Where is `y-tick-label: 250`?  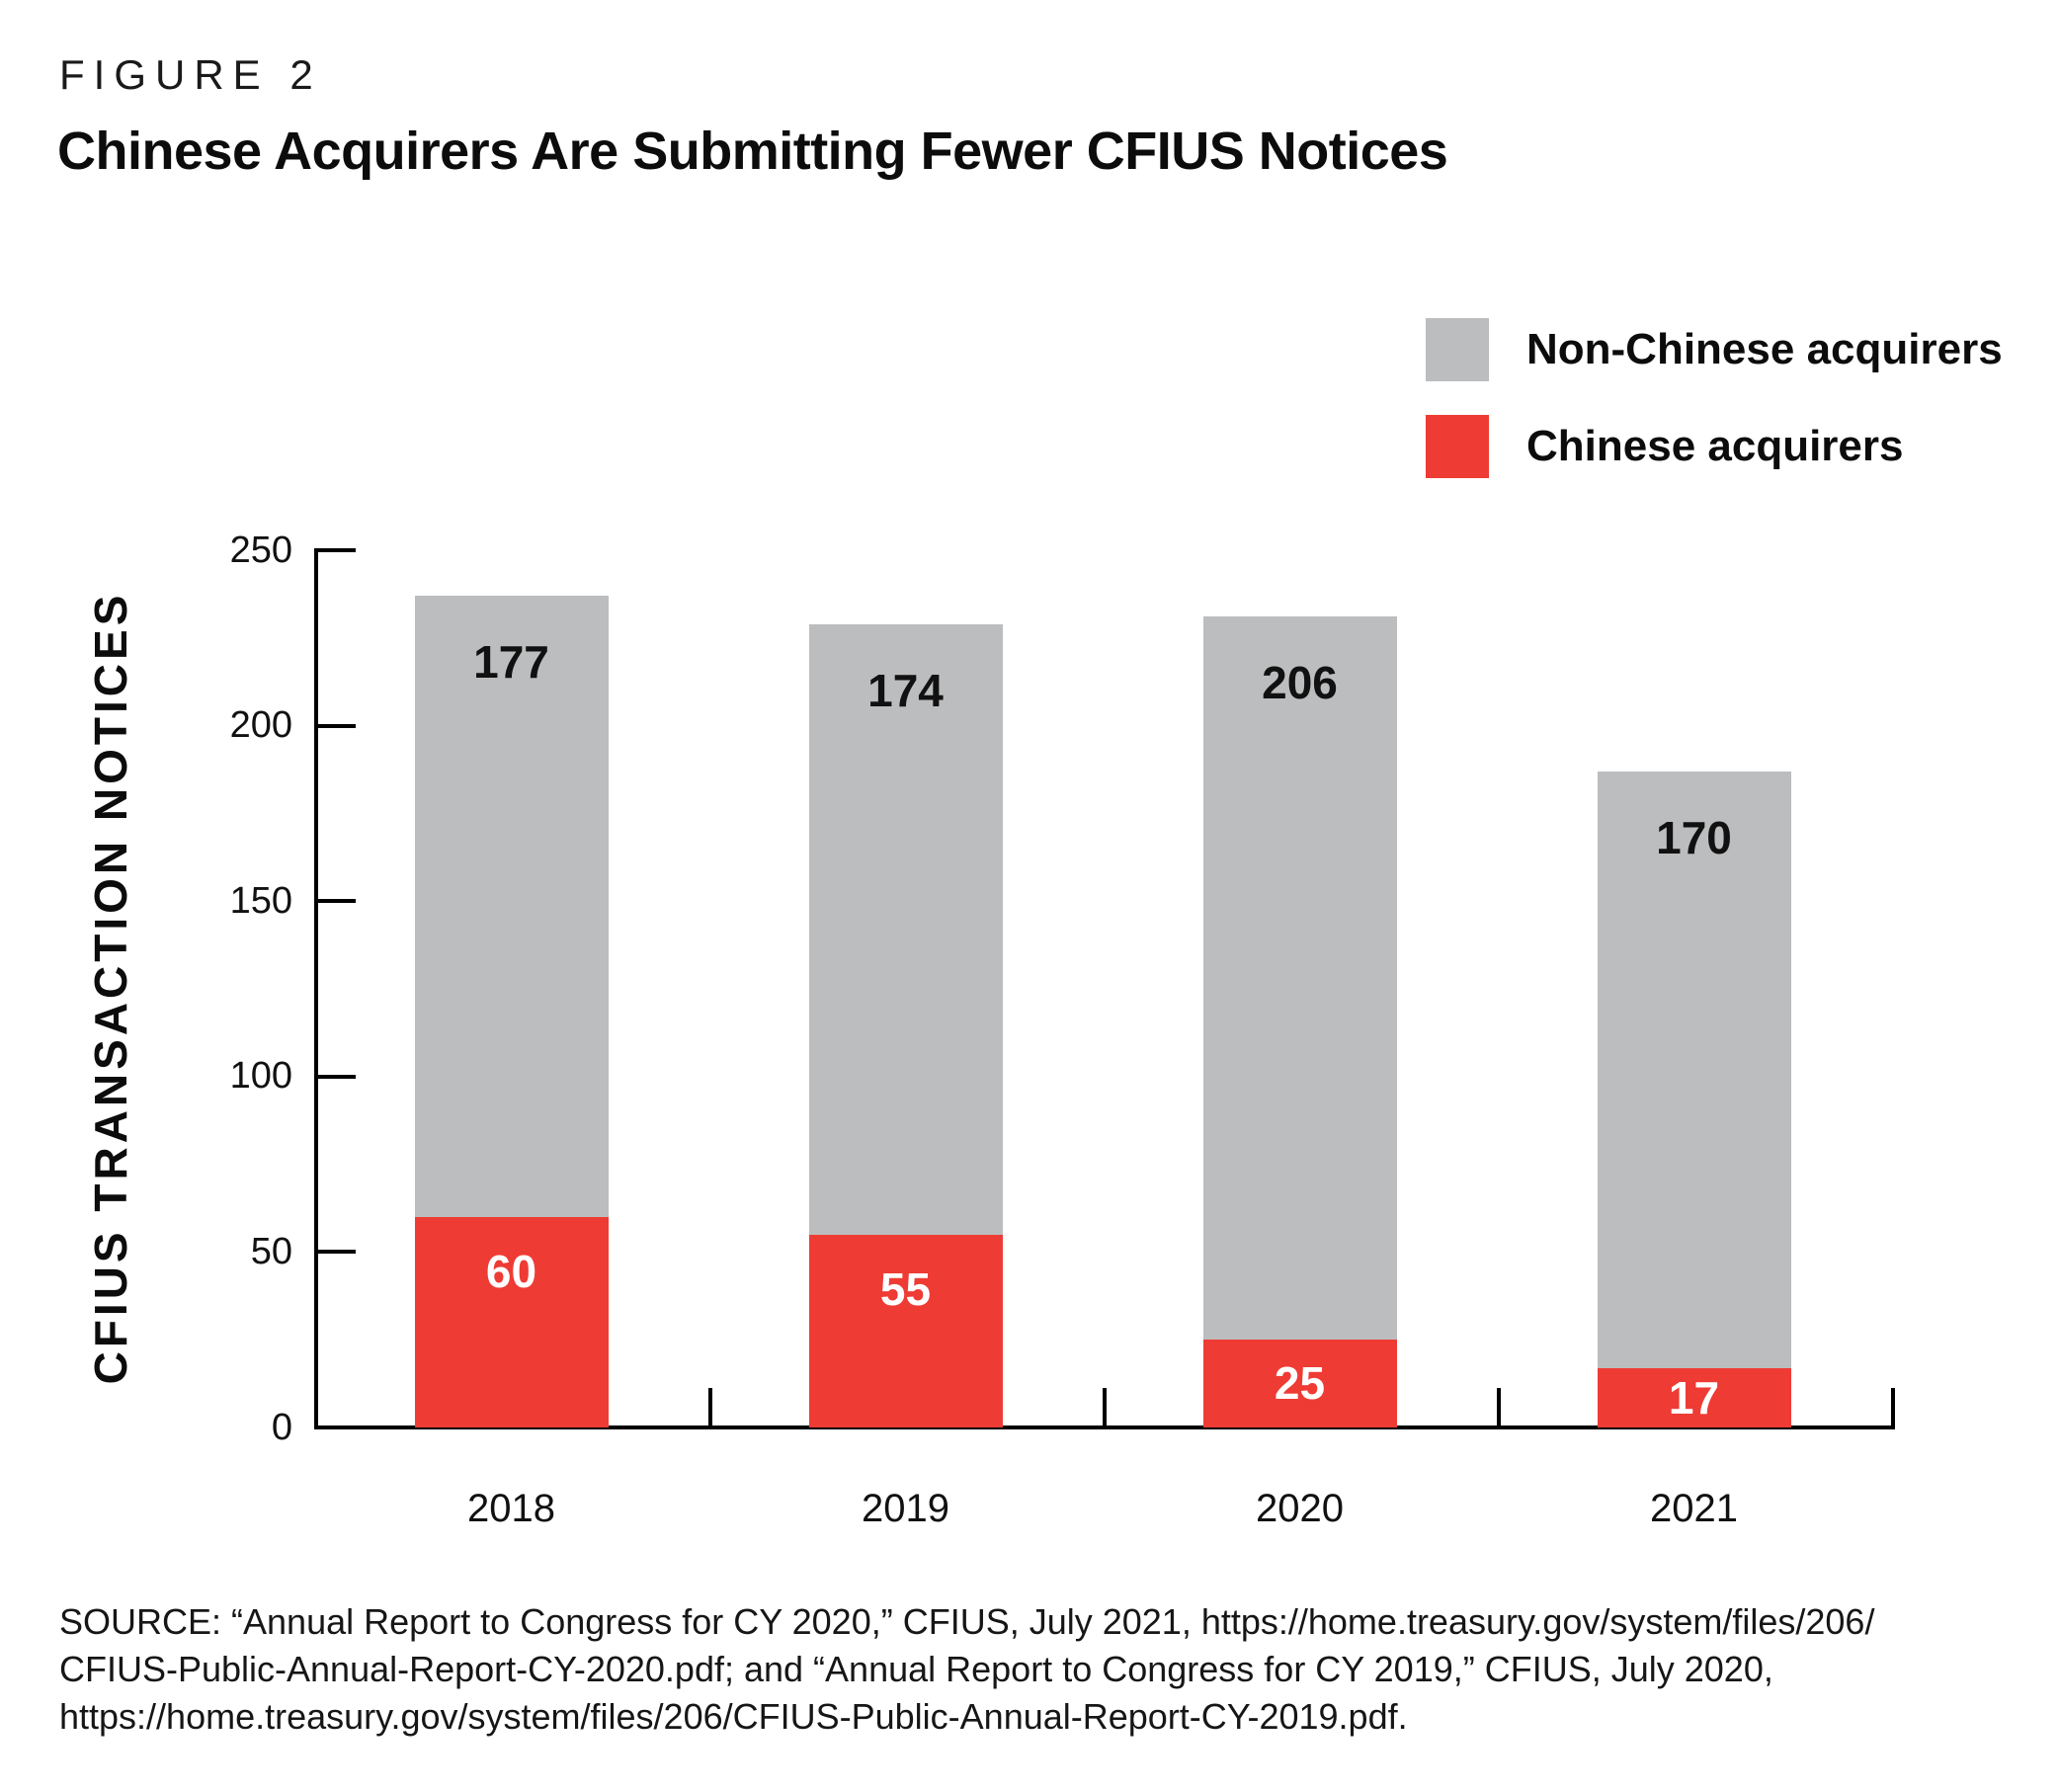 y-tick-label: 250 is located at coordinates (260, 550).